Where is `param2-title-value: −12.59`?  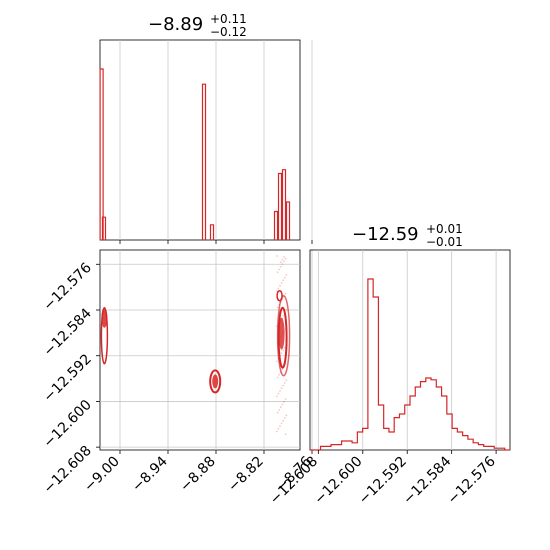 param2-title-value: −12.59 is located at coordinates (385, 234).